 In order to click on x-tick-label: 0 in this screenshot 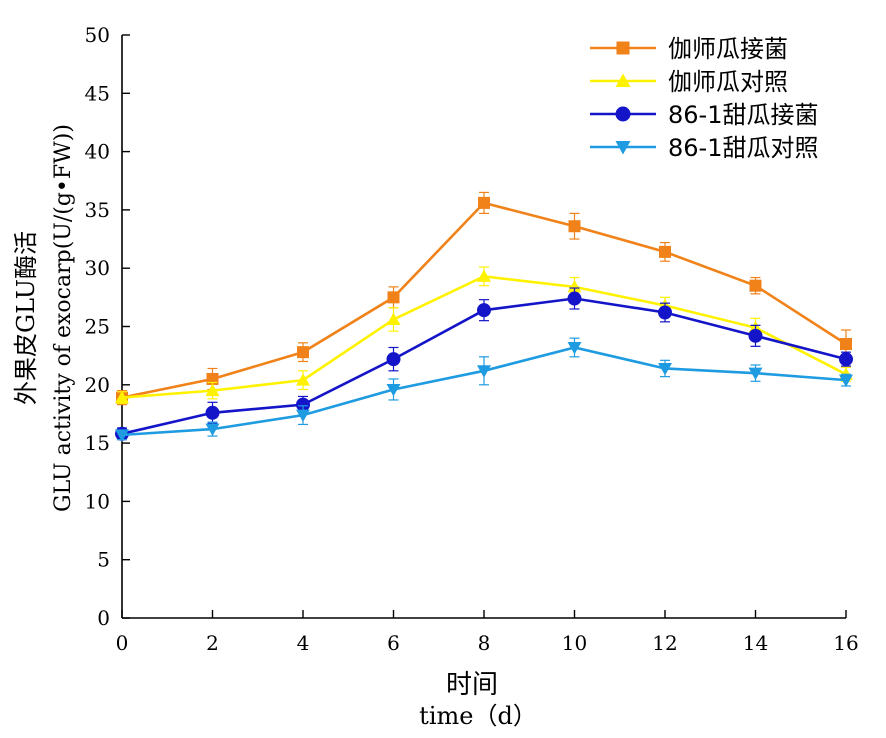, I will do `click(122, 643)`.